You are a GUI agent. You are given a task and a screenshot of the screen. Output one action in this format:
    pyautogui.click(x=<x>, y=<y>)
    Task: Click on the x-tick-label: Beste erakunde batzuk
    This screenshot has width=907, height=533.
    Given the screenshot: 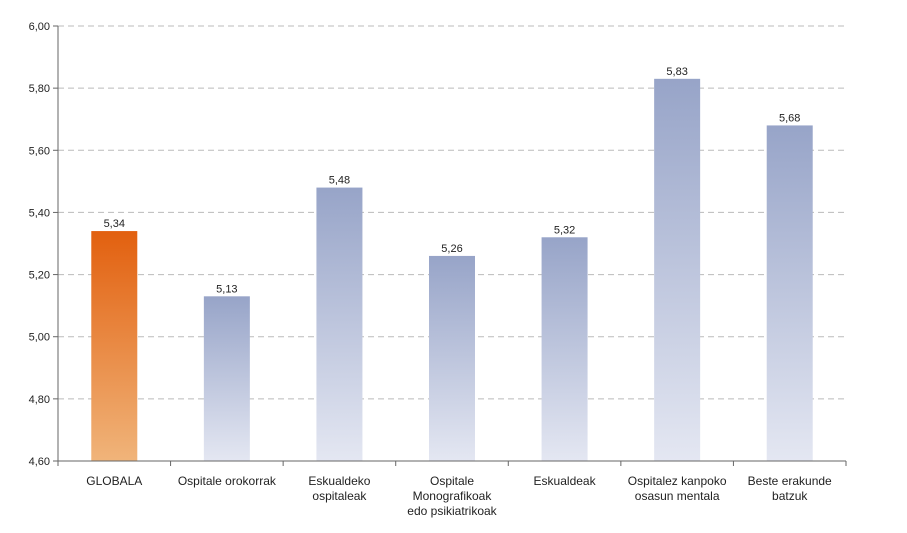 What is the action you would take?
    pyautogui.click(x=790, y=488)
    